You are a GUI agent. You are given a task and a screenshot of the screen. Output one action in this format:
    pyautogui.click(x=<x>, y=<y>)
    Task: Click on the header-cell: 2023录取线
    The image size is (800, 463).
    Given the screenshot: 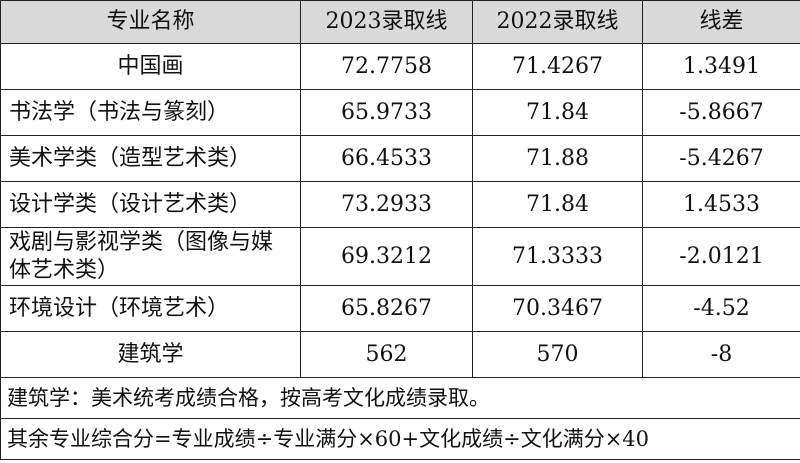 What is the action you would take?
    pyautogui.click(x=386, y=22)
    